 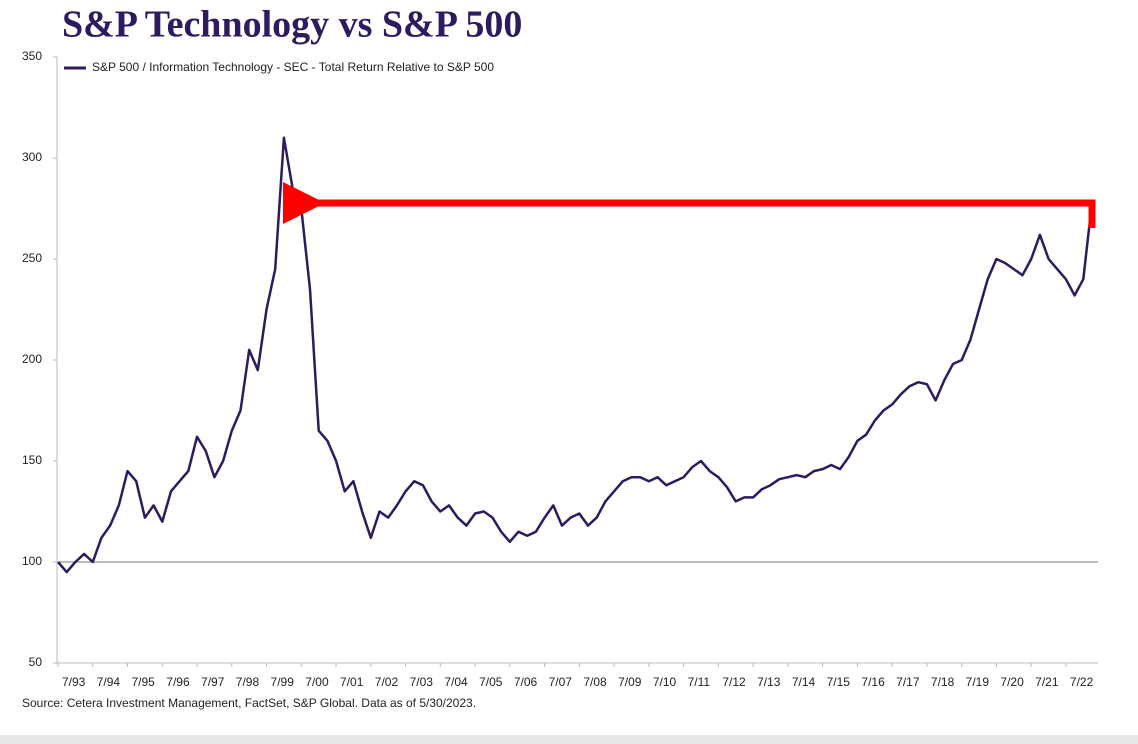 What do you see at coordinates (32, 56) in the screenshot?
I see `y-tick-label: 350` at bounding box center [32, 56].